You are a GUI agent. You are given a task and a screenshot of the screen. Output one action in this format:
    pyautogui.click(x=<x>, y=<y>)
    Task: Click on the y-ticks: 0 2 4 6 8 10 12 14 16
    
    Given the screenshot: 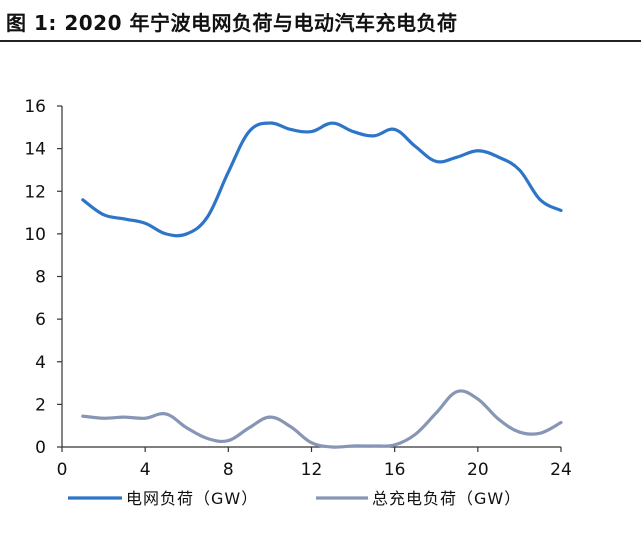 What is the action you would take?
    pyautogui.click(x=43, y=277)
    